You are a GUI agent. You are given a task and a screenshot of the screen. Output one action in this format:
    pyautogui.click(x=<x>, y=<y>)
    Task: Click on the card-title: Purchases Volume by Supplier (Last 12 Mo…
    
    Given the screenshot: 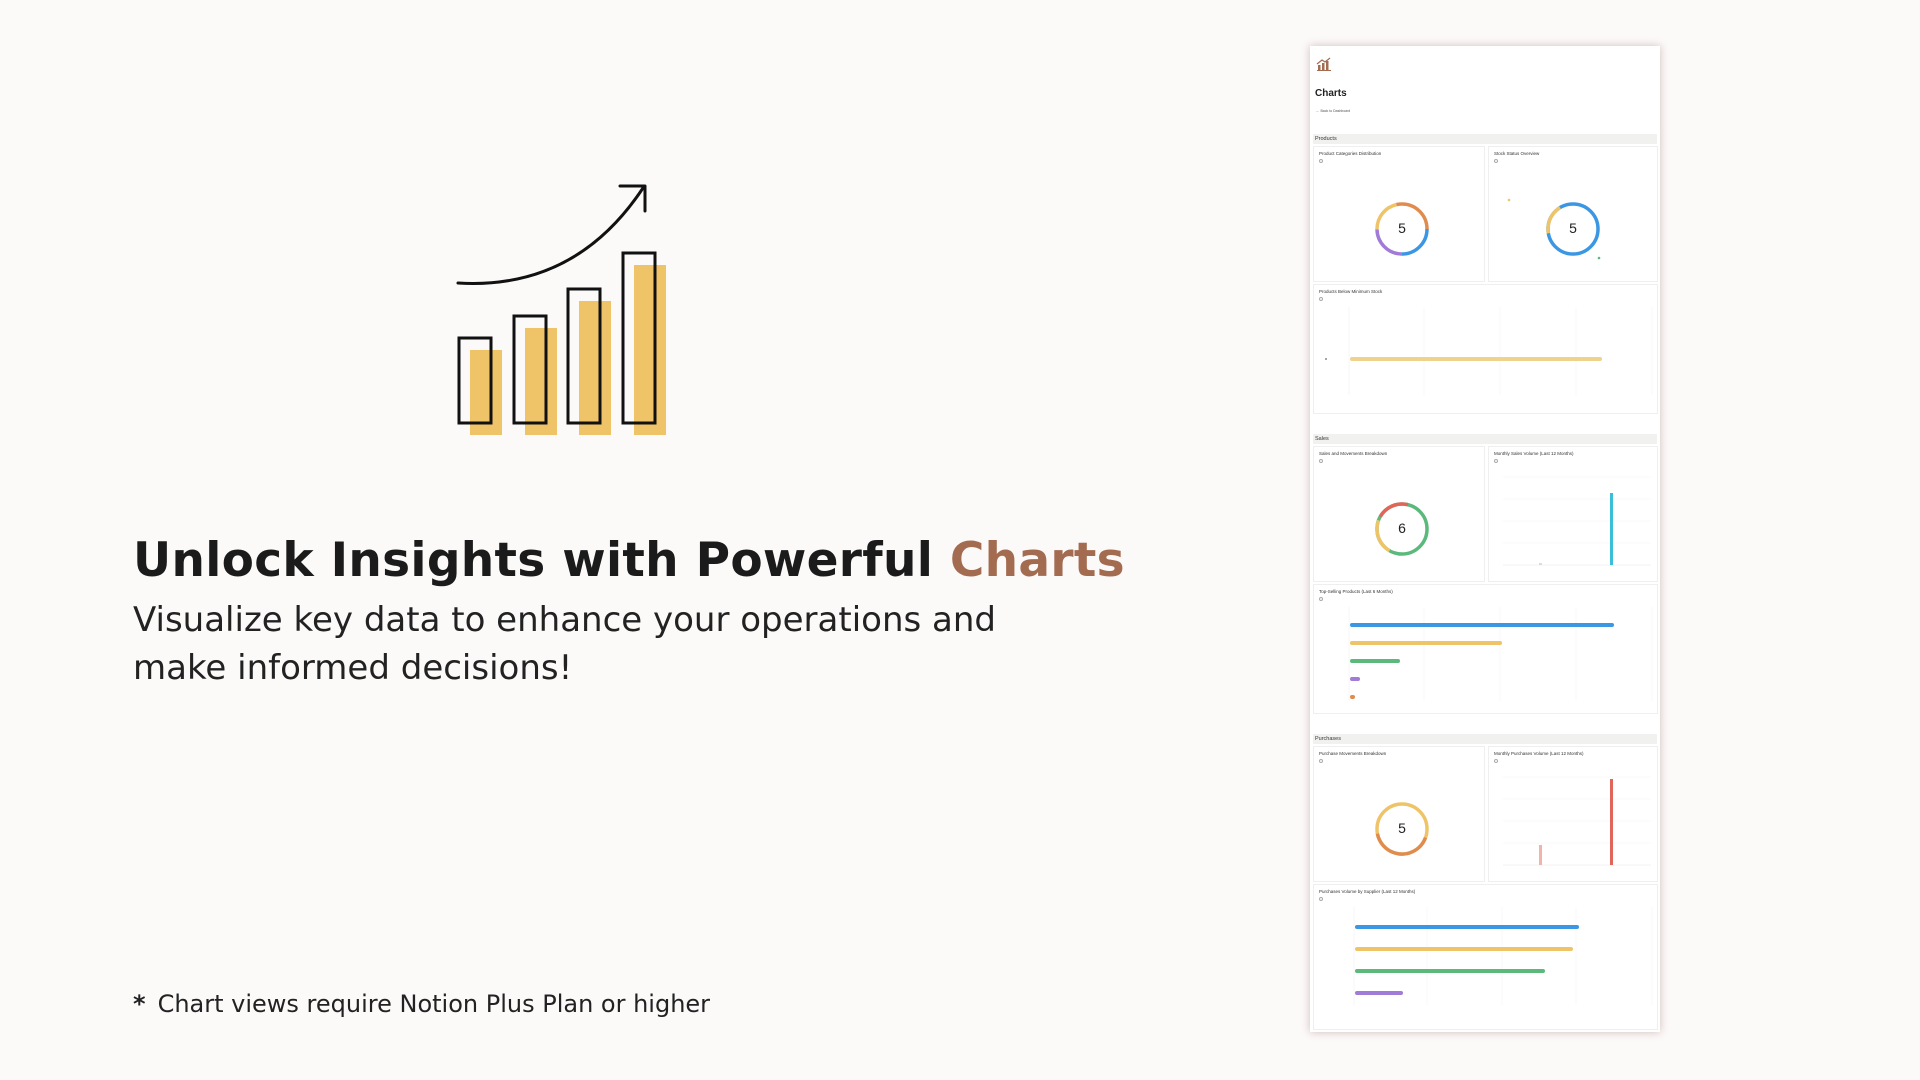 What is the action you would take?
    pyautogui.click(x=1367, y=891)
    